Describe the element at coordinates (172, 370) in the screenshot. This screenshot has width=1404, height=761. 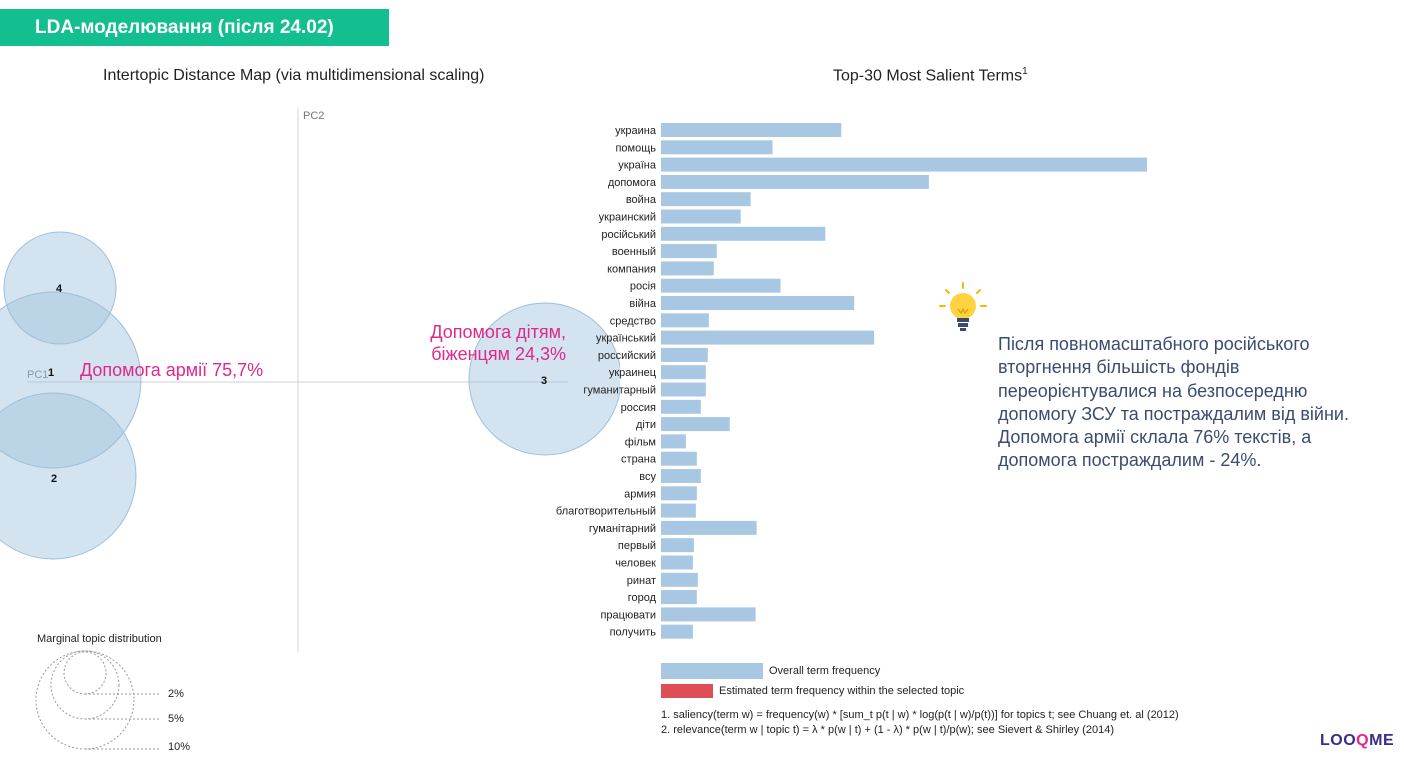
I see `annotation-army: Допомога армії 75,7%` at that location.